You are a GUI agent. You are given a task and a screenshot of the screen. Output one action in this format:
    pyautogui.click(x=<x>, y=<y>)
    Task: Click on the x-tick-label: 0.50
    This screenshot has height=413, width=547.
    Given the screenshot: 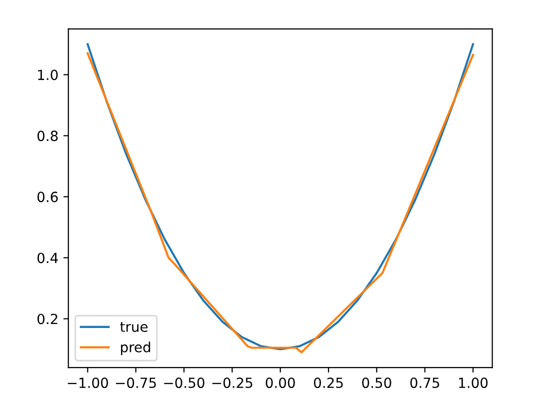 What is the action you would take?
    pyautogui.click(x=377, y=383)
    